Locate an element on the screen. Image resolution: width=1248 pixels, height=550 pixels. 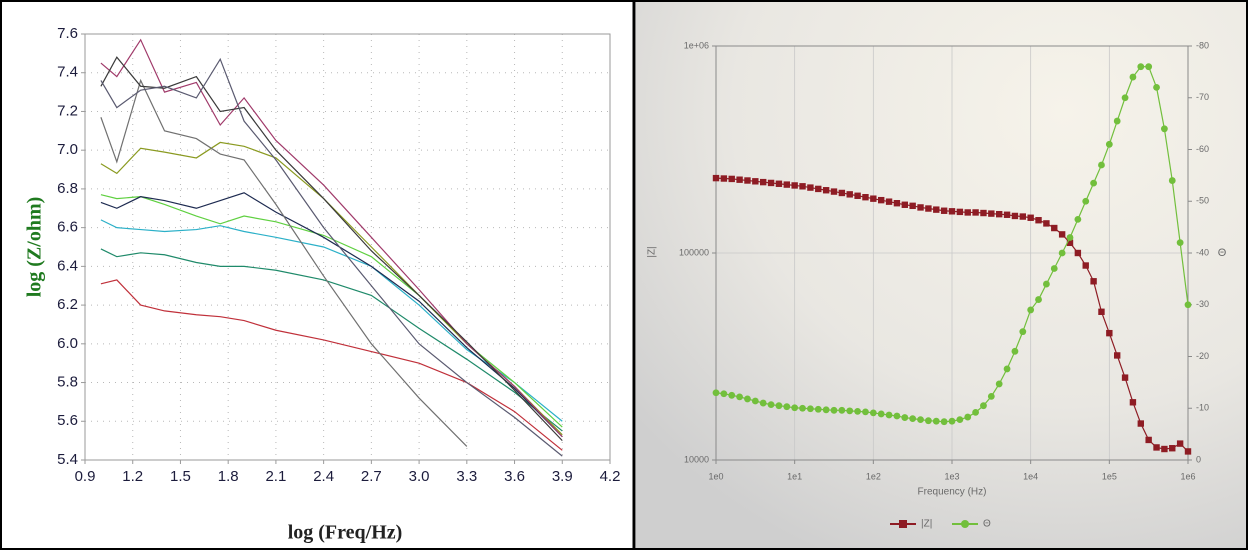
y2-tick-label: -80 is located at coordinates (1202, 45).